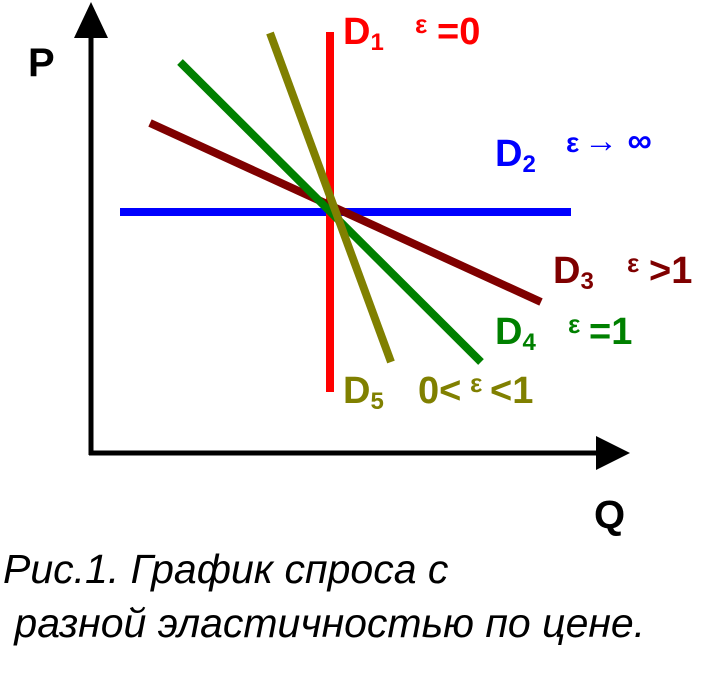  I want to click on label-d5-epsilon: ε, so click(476, 383).